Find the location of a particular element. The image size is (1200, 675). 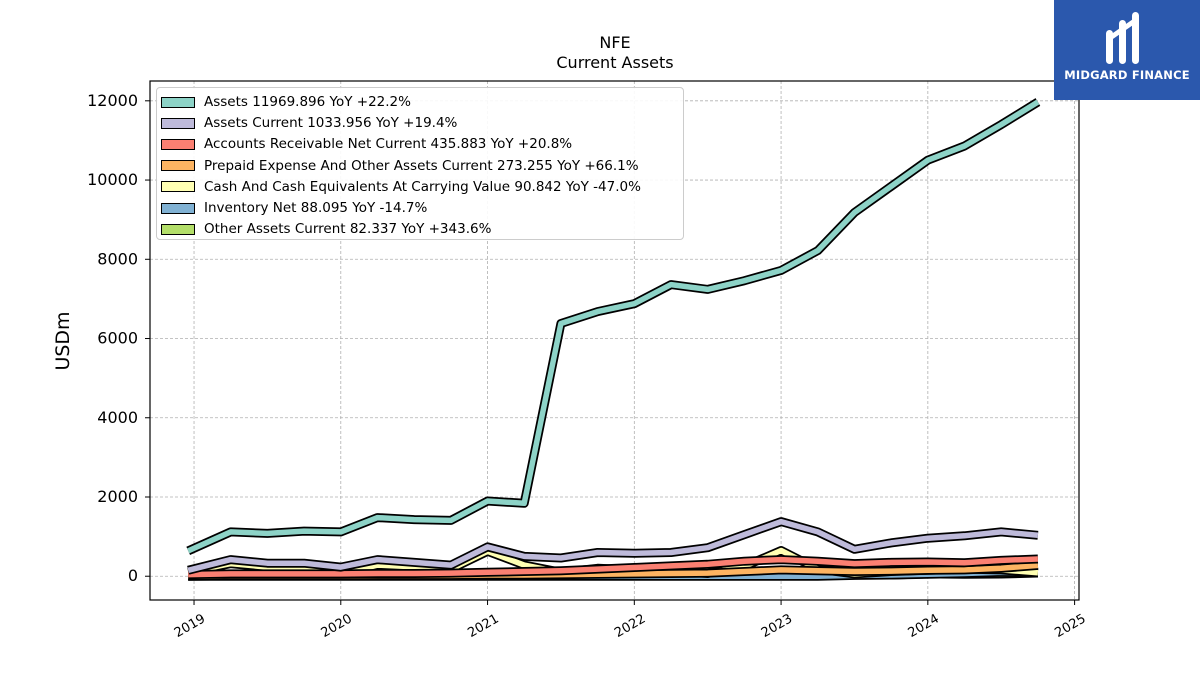

logo-text: MIDGARD FINANCE is located at coordinates (1127, 75).